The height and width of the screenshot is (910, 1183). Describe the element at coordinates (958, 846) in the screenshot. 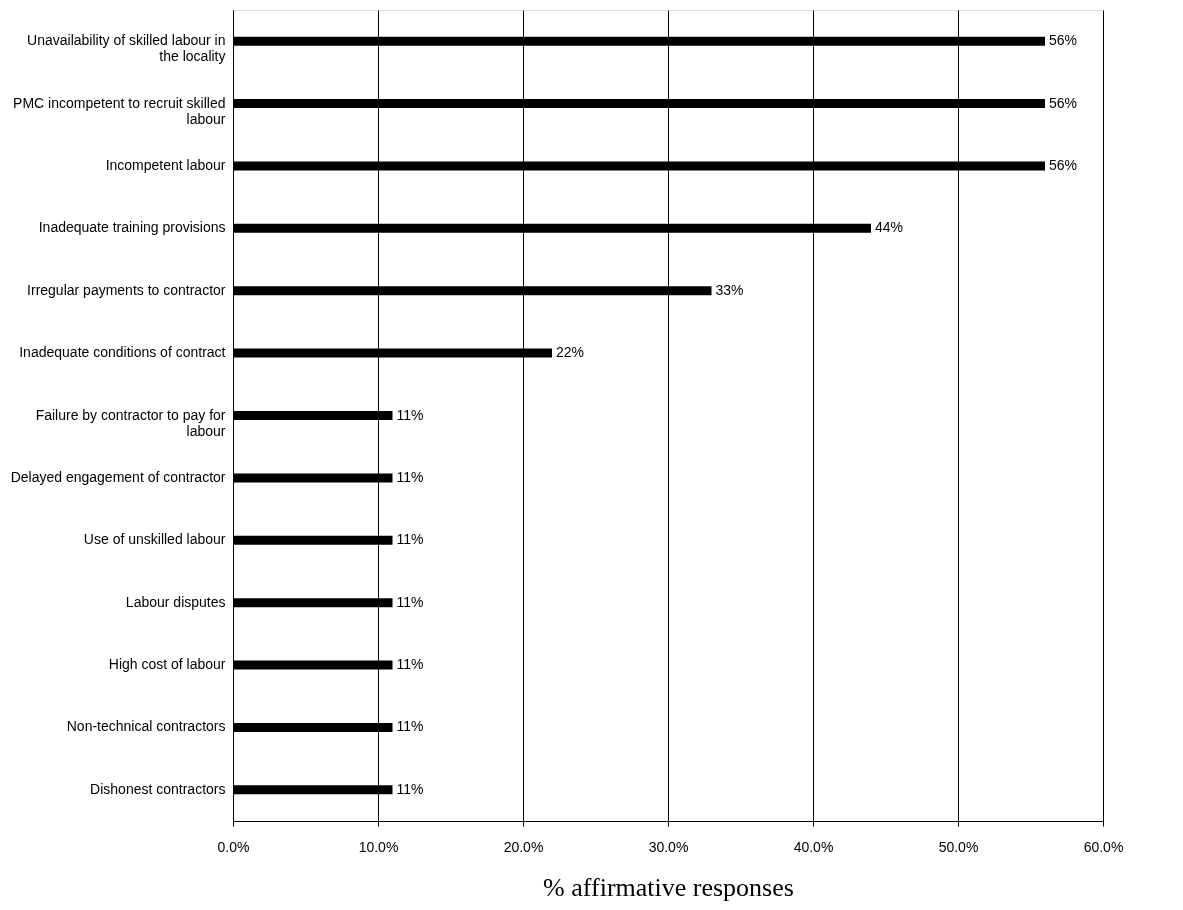

I see `x-tick-label: 50.0%` at that location.